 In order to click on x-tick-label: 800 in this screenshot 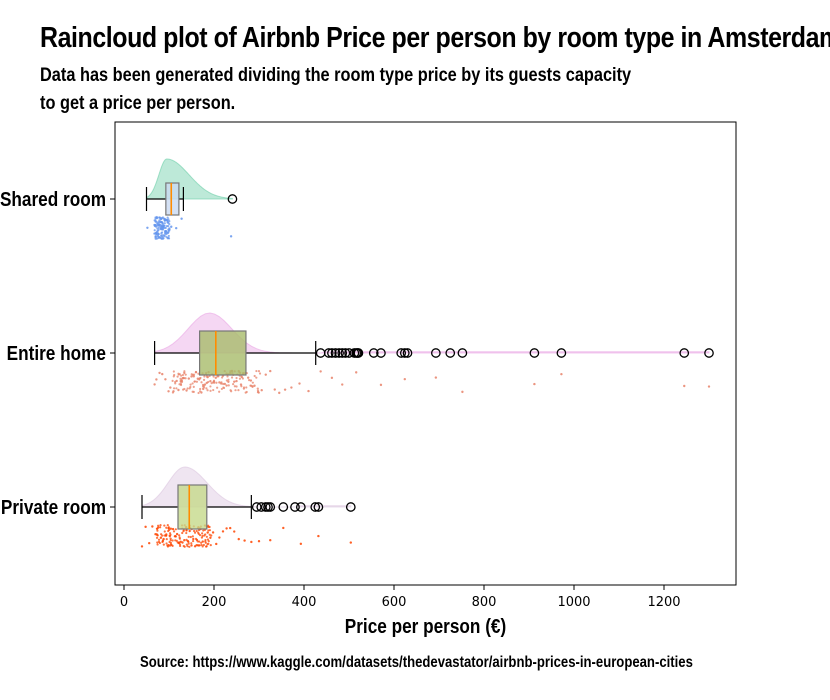, I will do `click(484, 602)`.